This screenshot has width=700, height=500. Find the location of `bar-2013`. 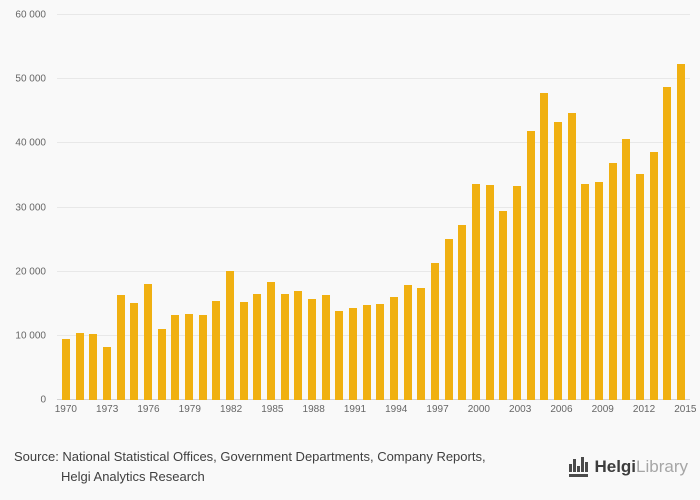

bar-2013 is located at coordinates (653, 275).